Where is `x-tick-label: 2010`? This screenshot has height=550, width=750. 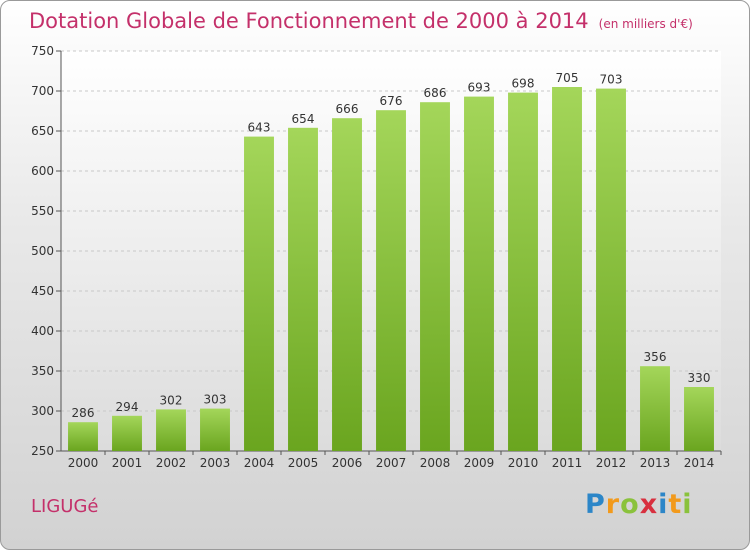 x-tick-label: 2010 is located at coordinates (523, 463).